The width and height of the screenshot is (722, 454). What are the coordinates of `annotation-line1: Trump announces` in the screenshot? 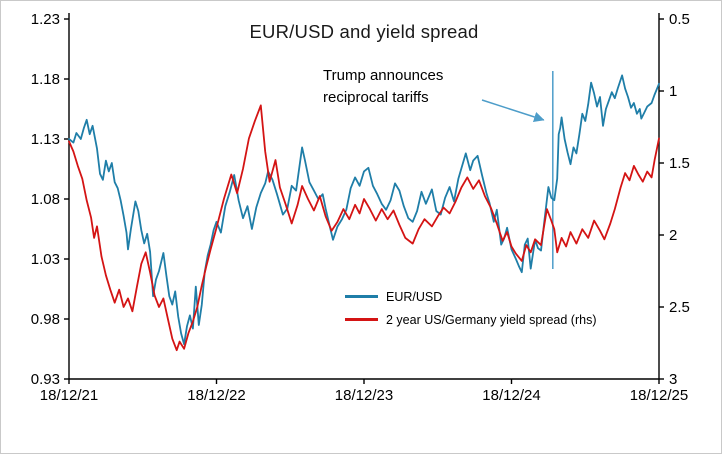 It's located at (383, 75).